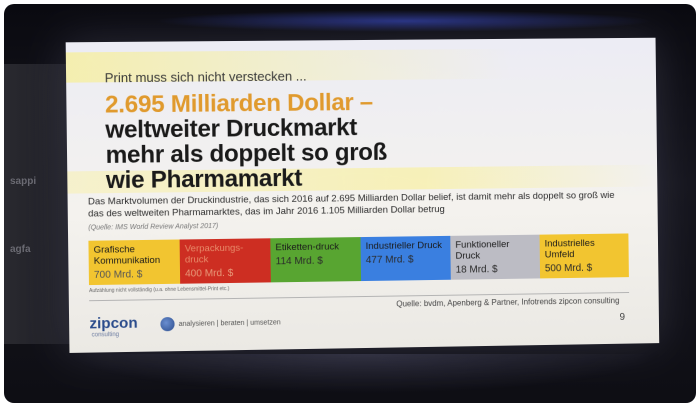  I want to click on zipcon-globe-icon, so click(167, 324).